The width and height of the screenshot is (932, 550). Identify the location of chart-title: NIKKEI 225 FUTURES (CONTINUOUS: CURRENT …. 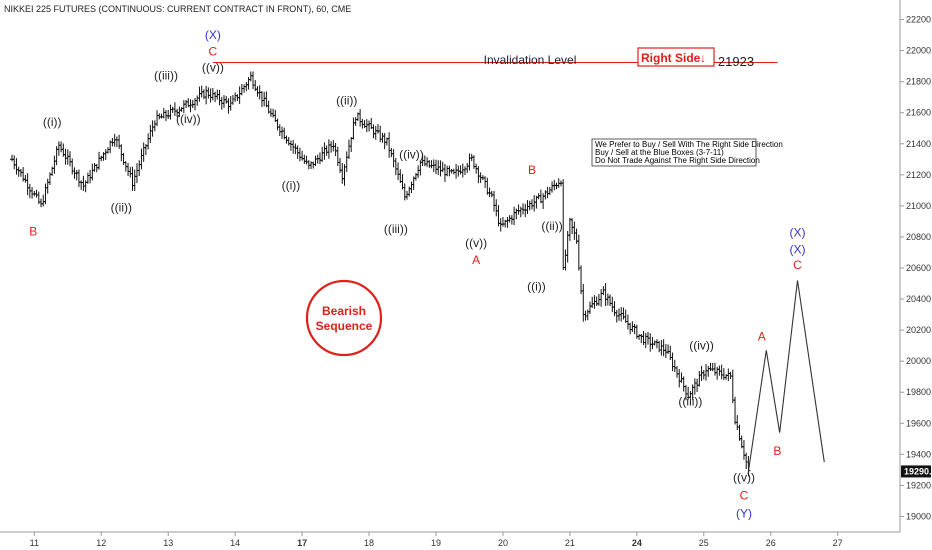
(177, 9).